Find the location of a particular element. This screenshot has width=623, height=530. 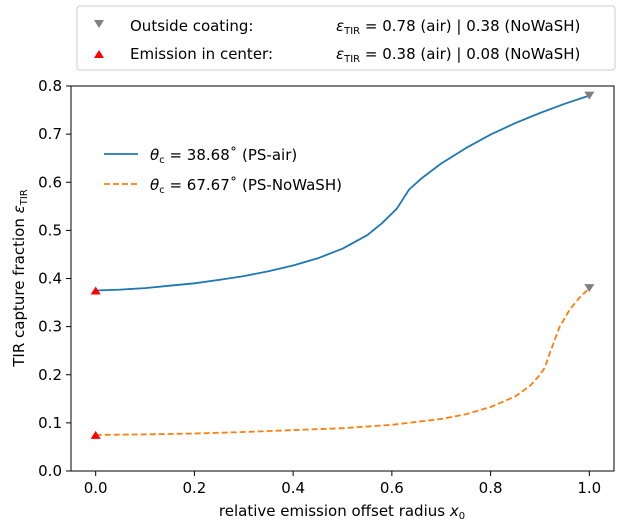

y-tick-label: 0.6 is located at coordinates (50, 182).